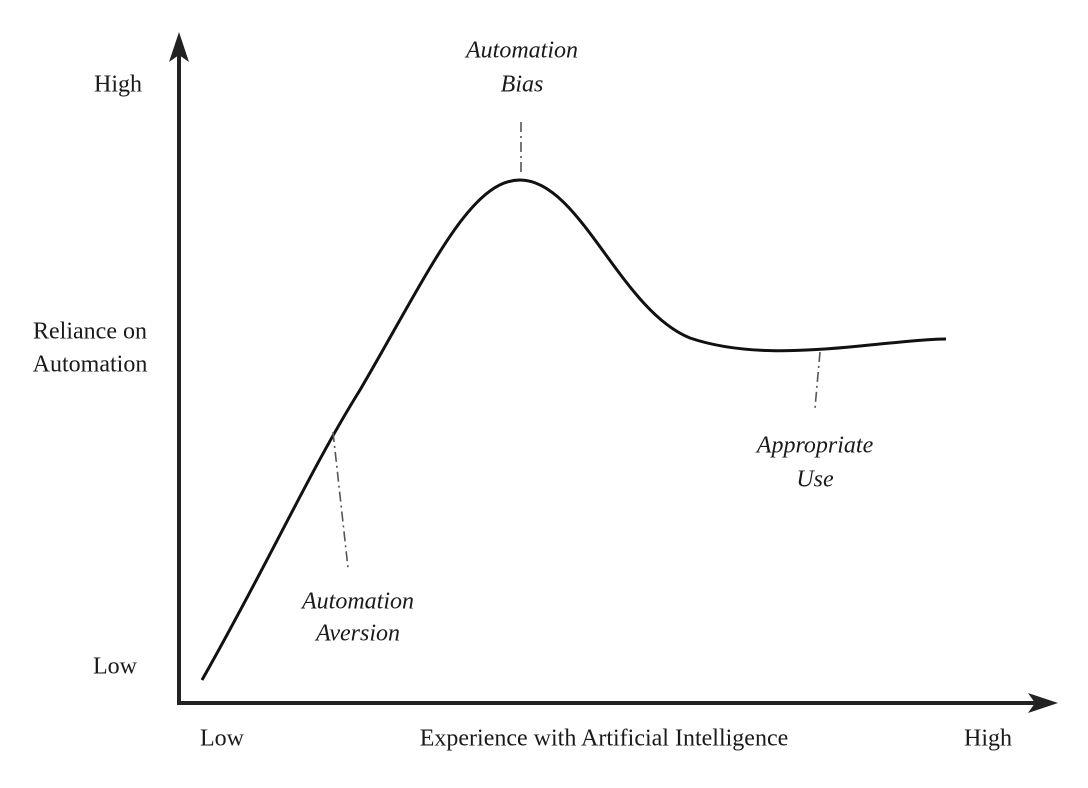 This screenshot has height=788, width=1088. Describe the element at coordinates (222, 739) in the screenshot. I see `x-low-label: Low` at that location.